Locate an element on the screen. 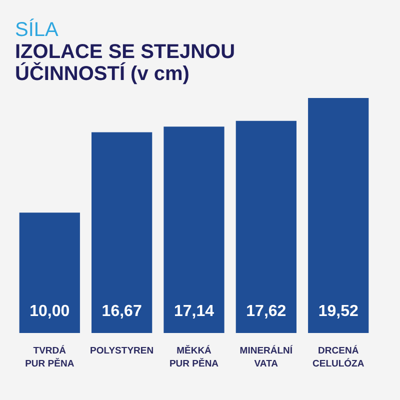  data-label: 17,62 is located at coordinates (266, 311).